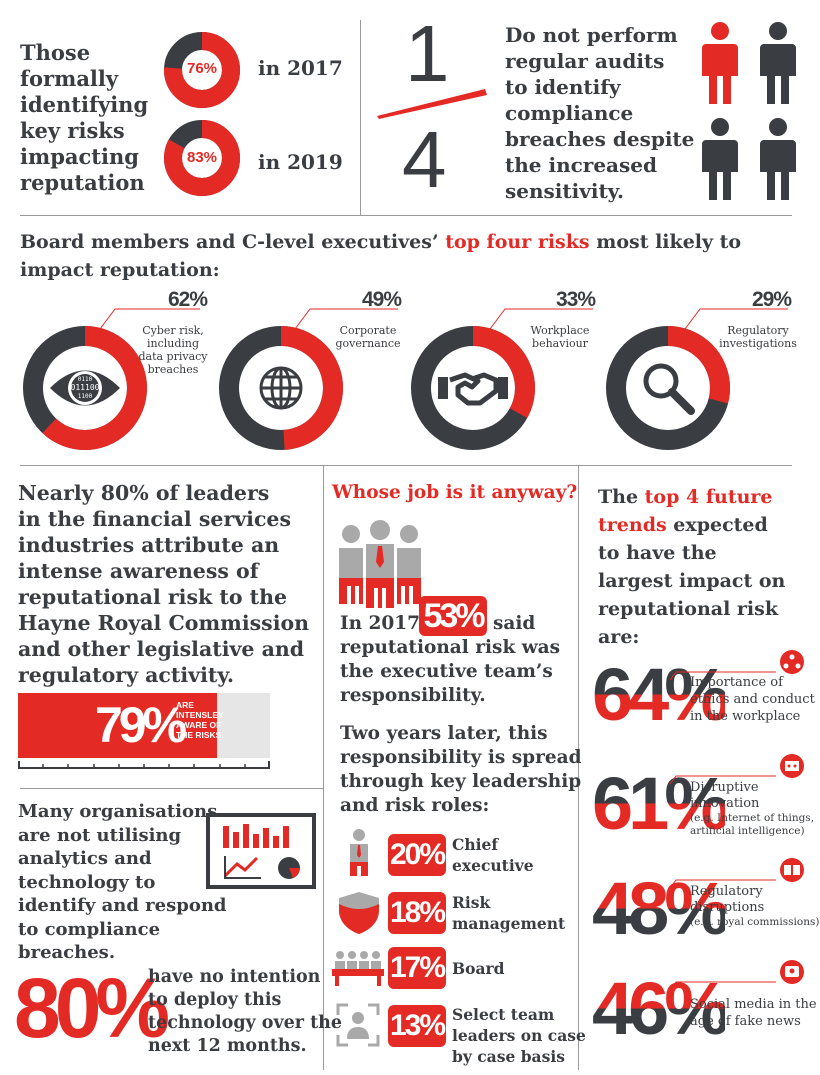 The height and width of the screenshot is (1075, 820). Describe the element at coordinates (661, 908) in the screenshot. I see `trend-pct-regulatory: 48%` at that location.